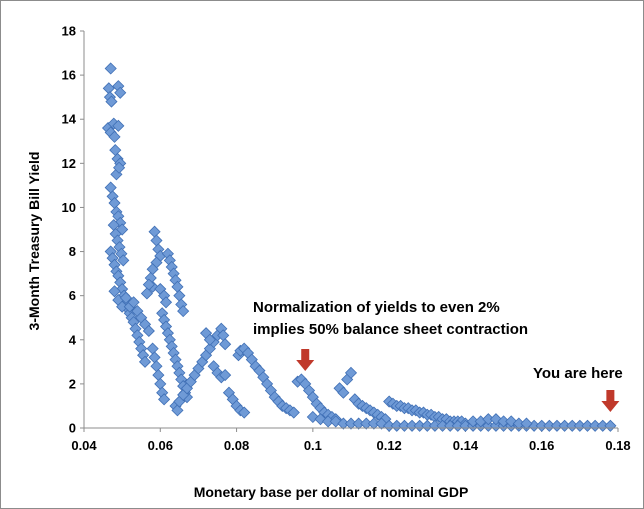  What do you see at coordinates (34, 241) in the screenshot?
I see `y-axis-title: 3-Month Treasury Bill Yield` at bounding box center [34, 241].